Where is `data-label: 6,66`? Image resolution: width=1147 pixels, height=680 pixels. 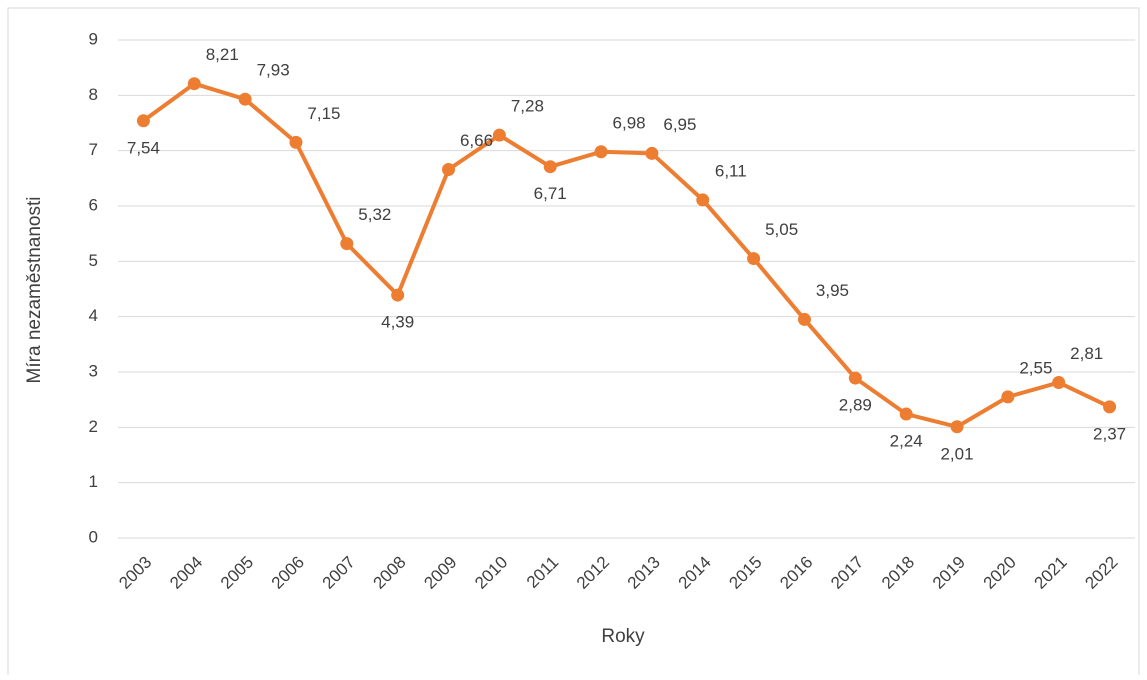 data-label: 6,66 is located at coordinates (476, 140).